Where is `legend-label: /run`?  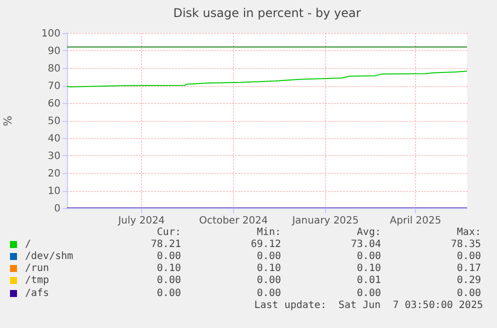 legend-label: /run is located at coordinates (37, 268).